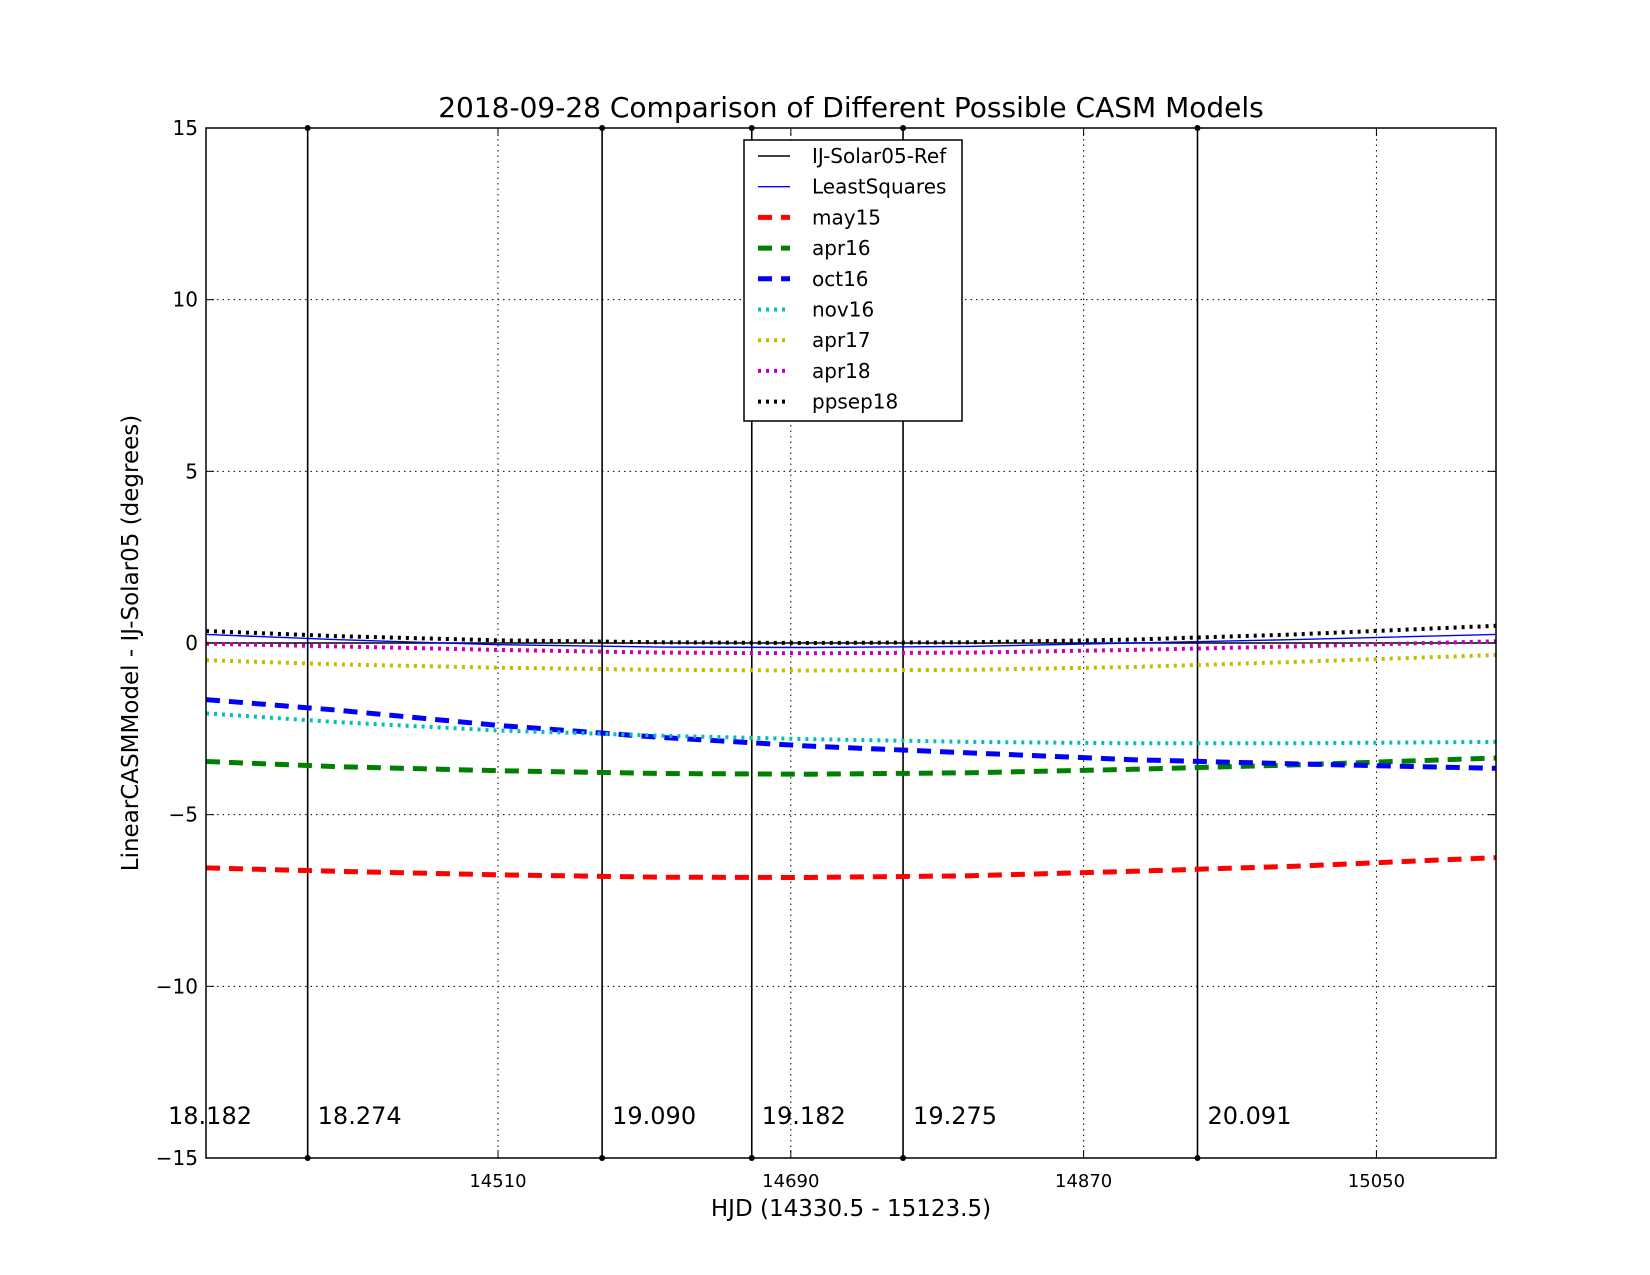 The image size is (1650, 1275). Describe the element at coordinates (851, 867) in the screenshot. I see `series-line-may15` at that location.